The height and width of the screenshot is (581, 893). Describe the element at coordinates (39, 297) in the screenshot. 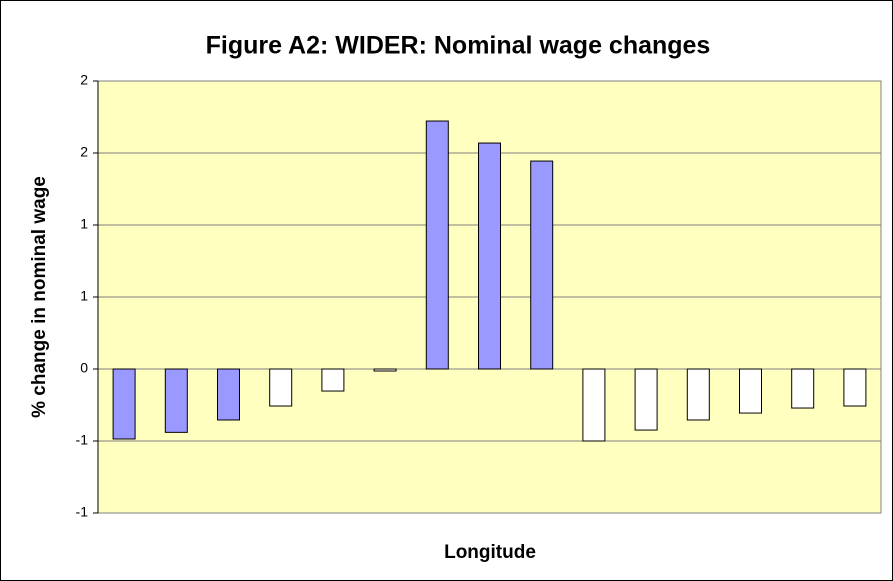

I see `y-axis-title: % change in nominal wage` at that location.